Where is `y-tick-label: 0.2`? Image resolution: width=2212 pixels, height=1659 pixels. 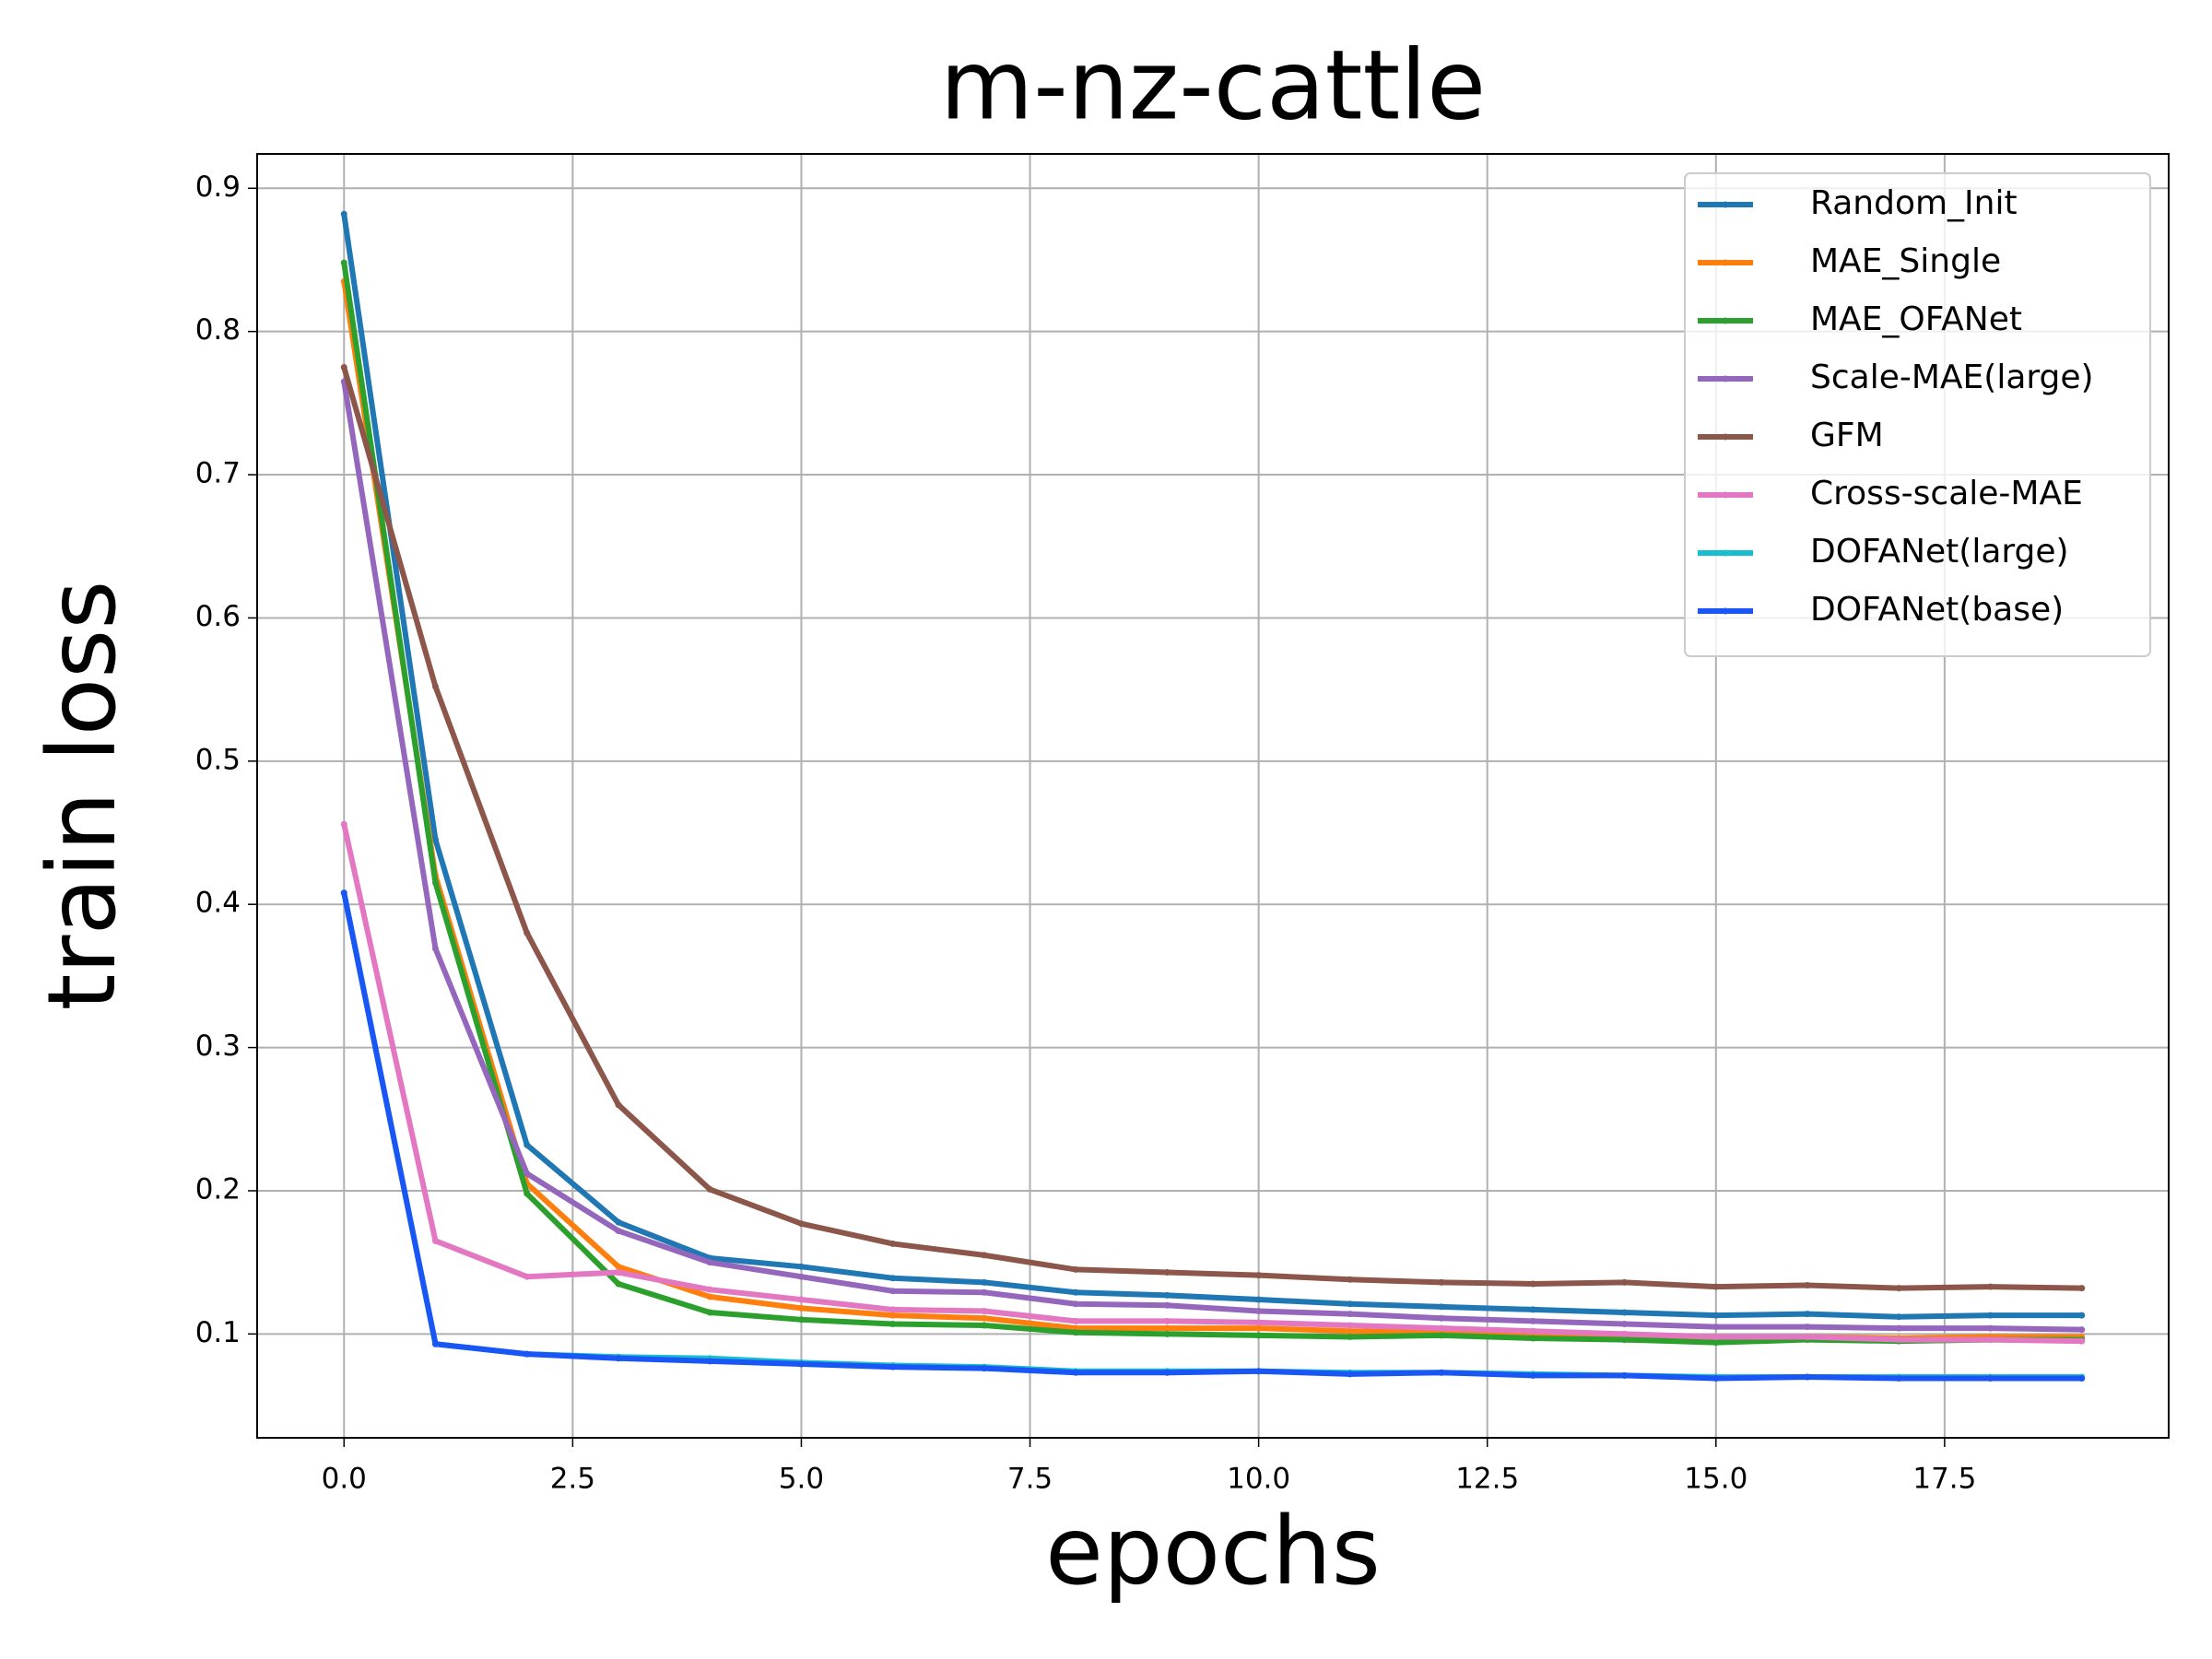 y-tick-label: 0.2 is located at coordinates (218, 1189).